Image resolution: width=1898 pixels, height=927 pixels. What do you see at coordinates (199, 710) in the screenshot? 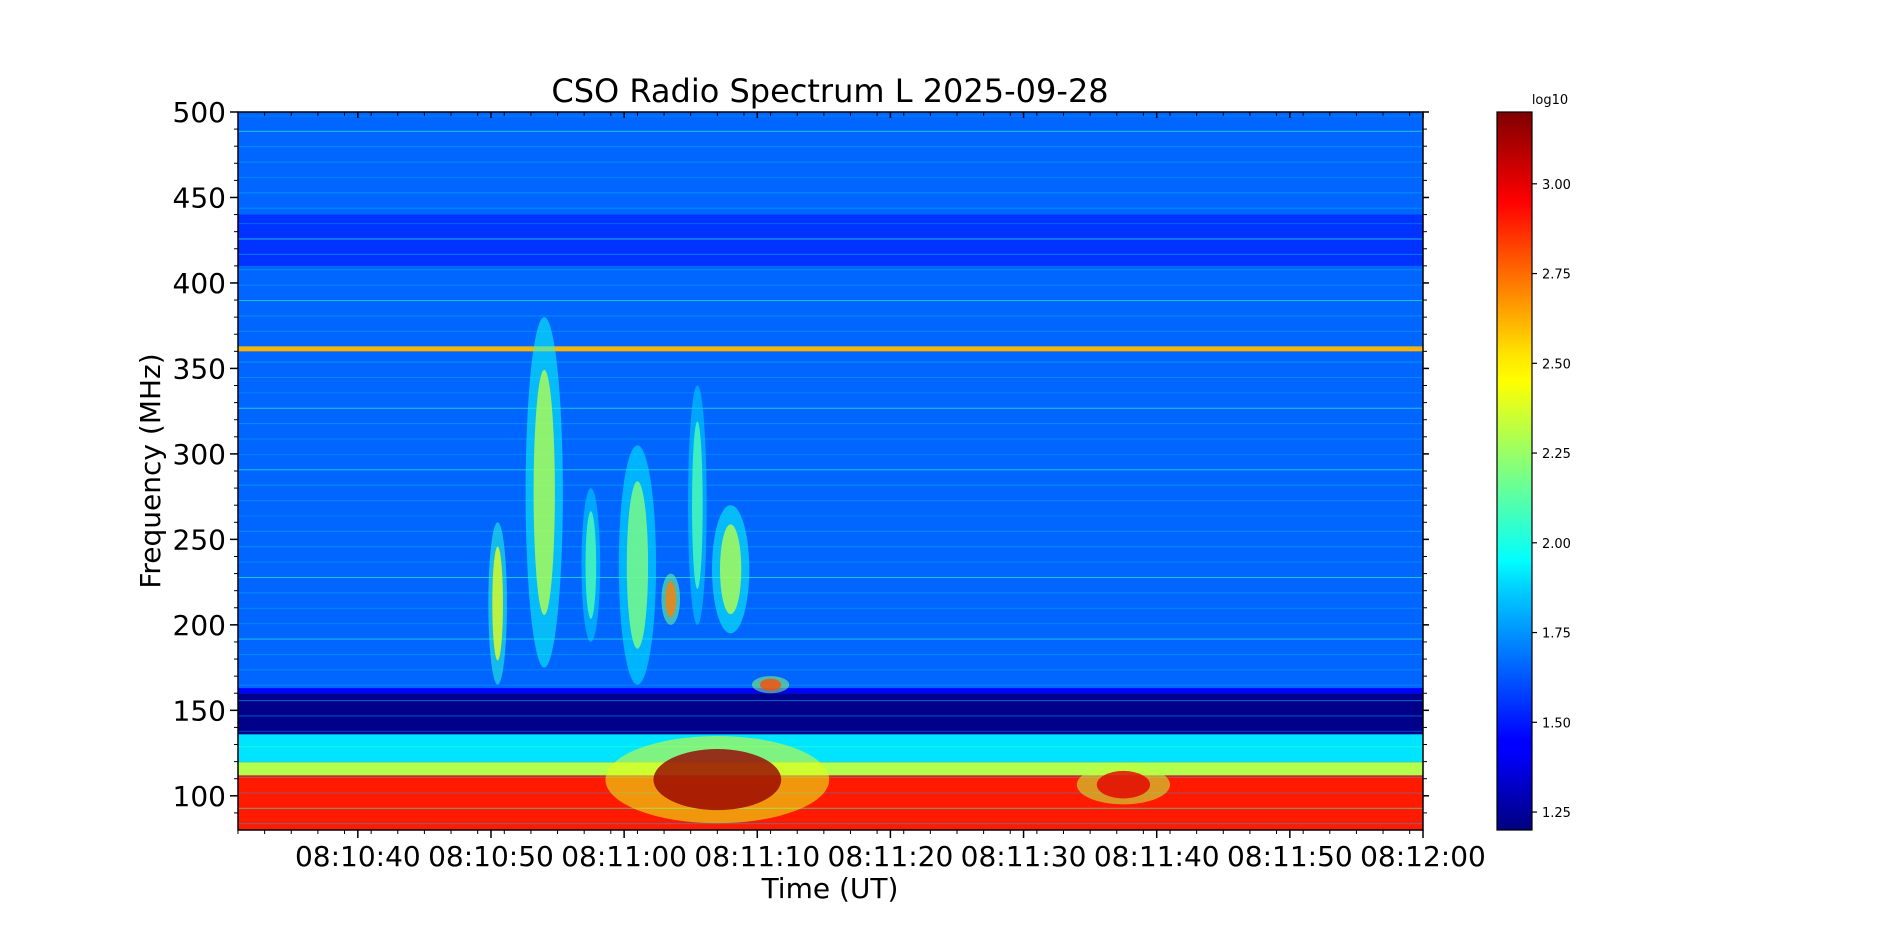
I see `y-tick-label-1: 150` at bounding box center [199, 710].